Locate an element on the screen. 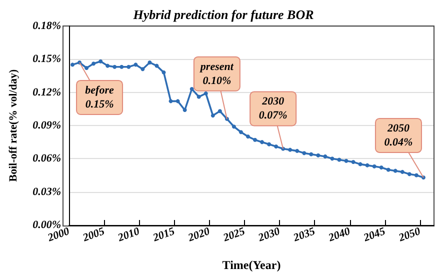  y-tick-label: 0.06% is located at coordinates (46, 158).